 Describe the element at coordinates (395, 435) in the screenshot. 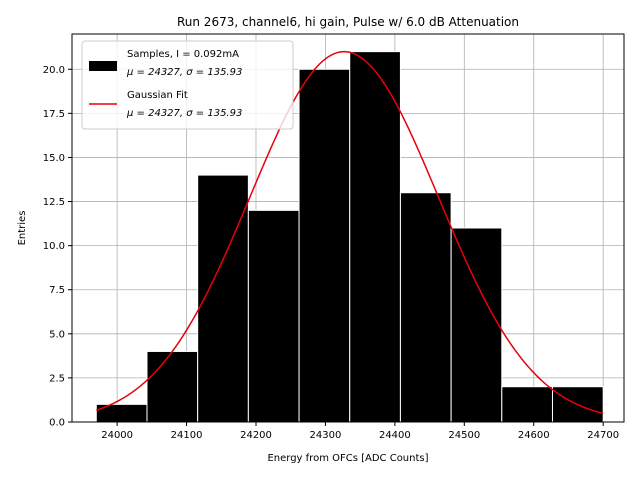

I see `x-tick-label: 24400` at that location.